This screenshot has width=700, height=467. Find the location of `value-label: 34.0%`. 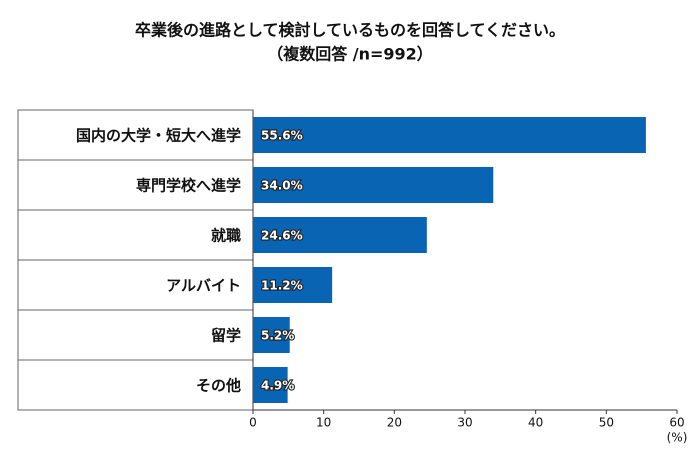

value-label: 34.0% is located at coordinates (282, 186).